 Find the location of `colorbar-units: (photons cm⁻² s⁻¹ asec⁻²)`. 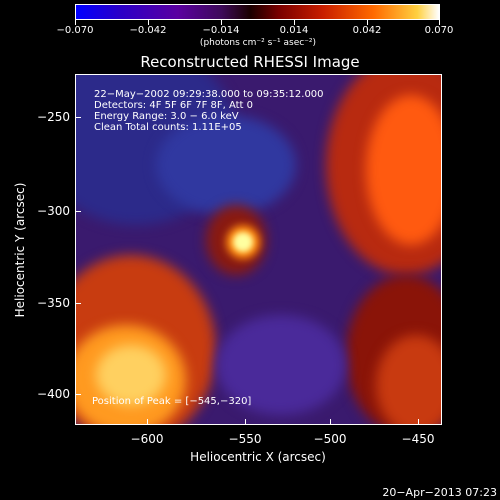

colorbar-units: (photons cm⁻² s⁻¹ asec⁻²) is located at coordinates (258, 43).